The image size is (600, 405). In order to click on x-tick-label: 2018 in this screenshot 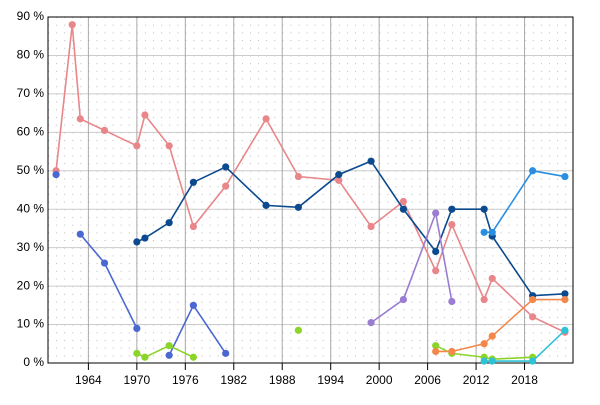, I will do `click(524, 380)`.